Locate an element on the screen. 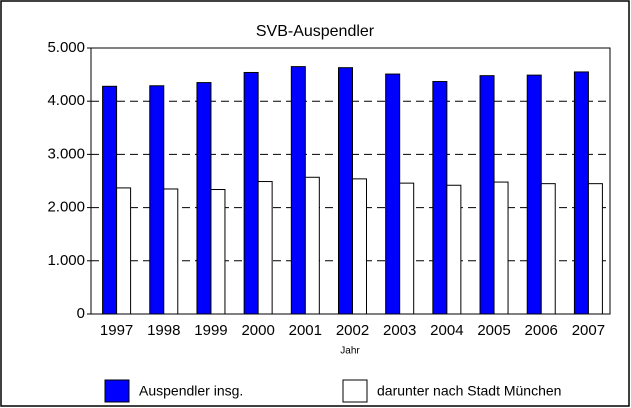 The width and height of the screenshot is (631, 408). y-tick-label: 4.000 is located at coordinates (66, 100).